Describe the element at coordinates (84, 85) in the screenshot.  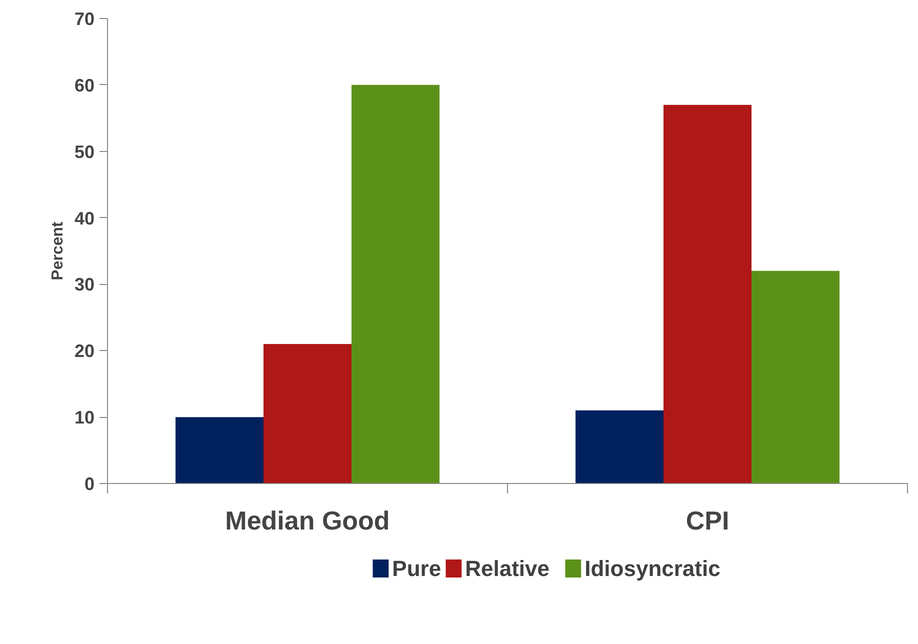
I see `y-tick-label: 60` at that location.